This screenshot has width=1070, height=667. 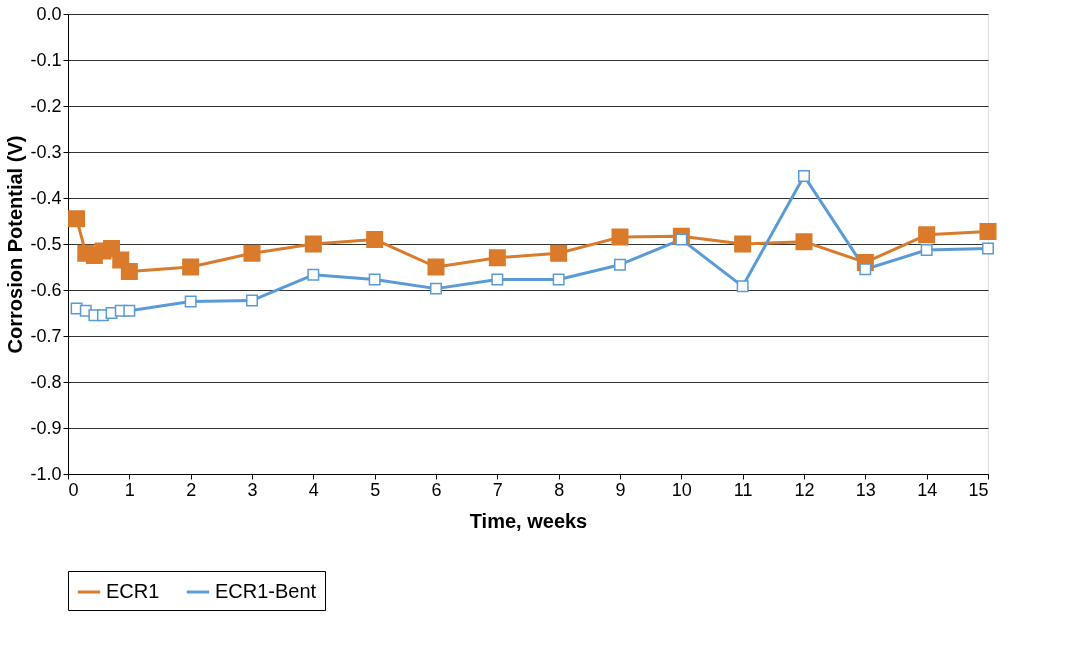 What do you see at coordinates (804, 489) in the screenshot?
I see `x-tick-label: 12` at bounding box center [804, 489].